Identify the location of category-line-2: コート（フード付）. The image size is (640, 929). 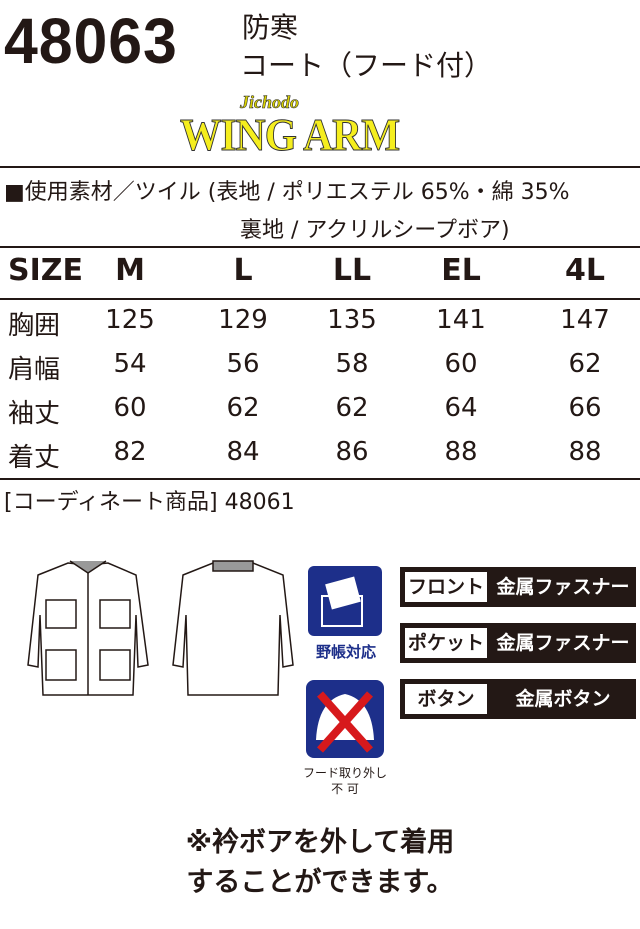
(366, 65).